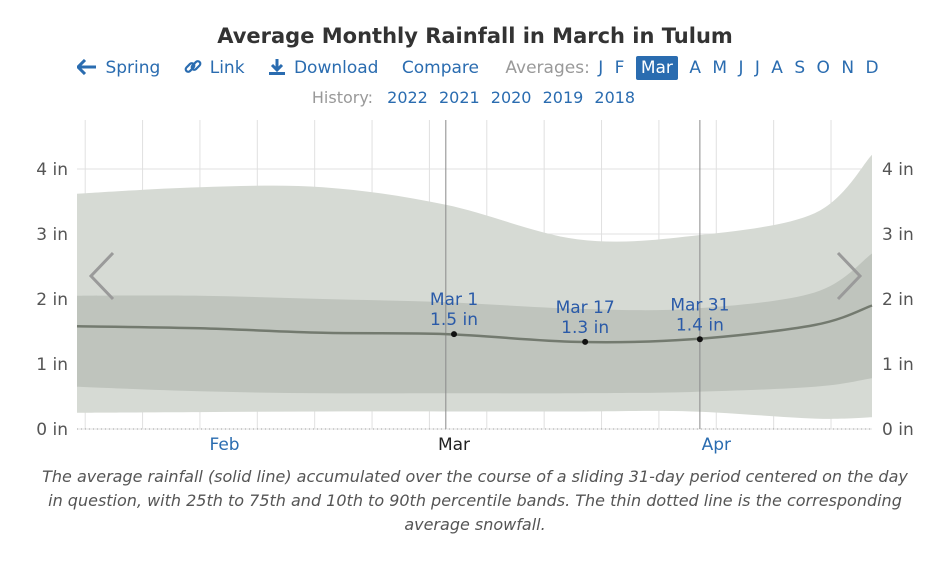  Describe the element at coordinates (342, 97) in the screenshot. I see `history-label: History:` at that location.